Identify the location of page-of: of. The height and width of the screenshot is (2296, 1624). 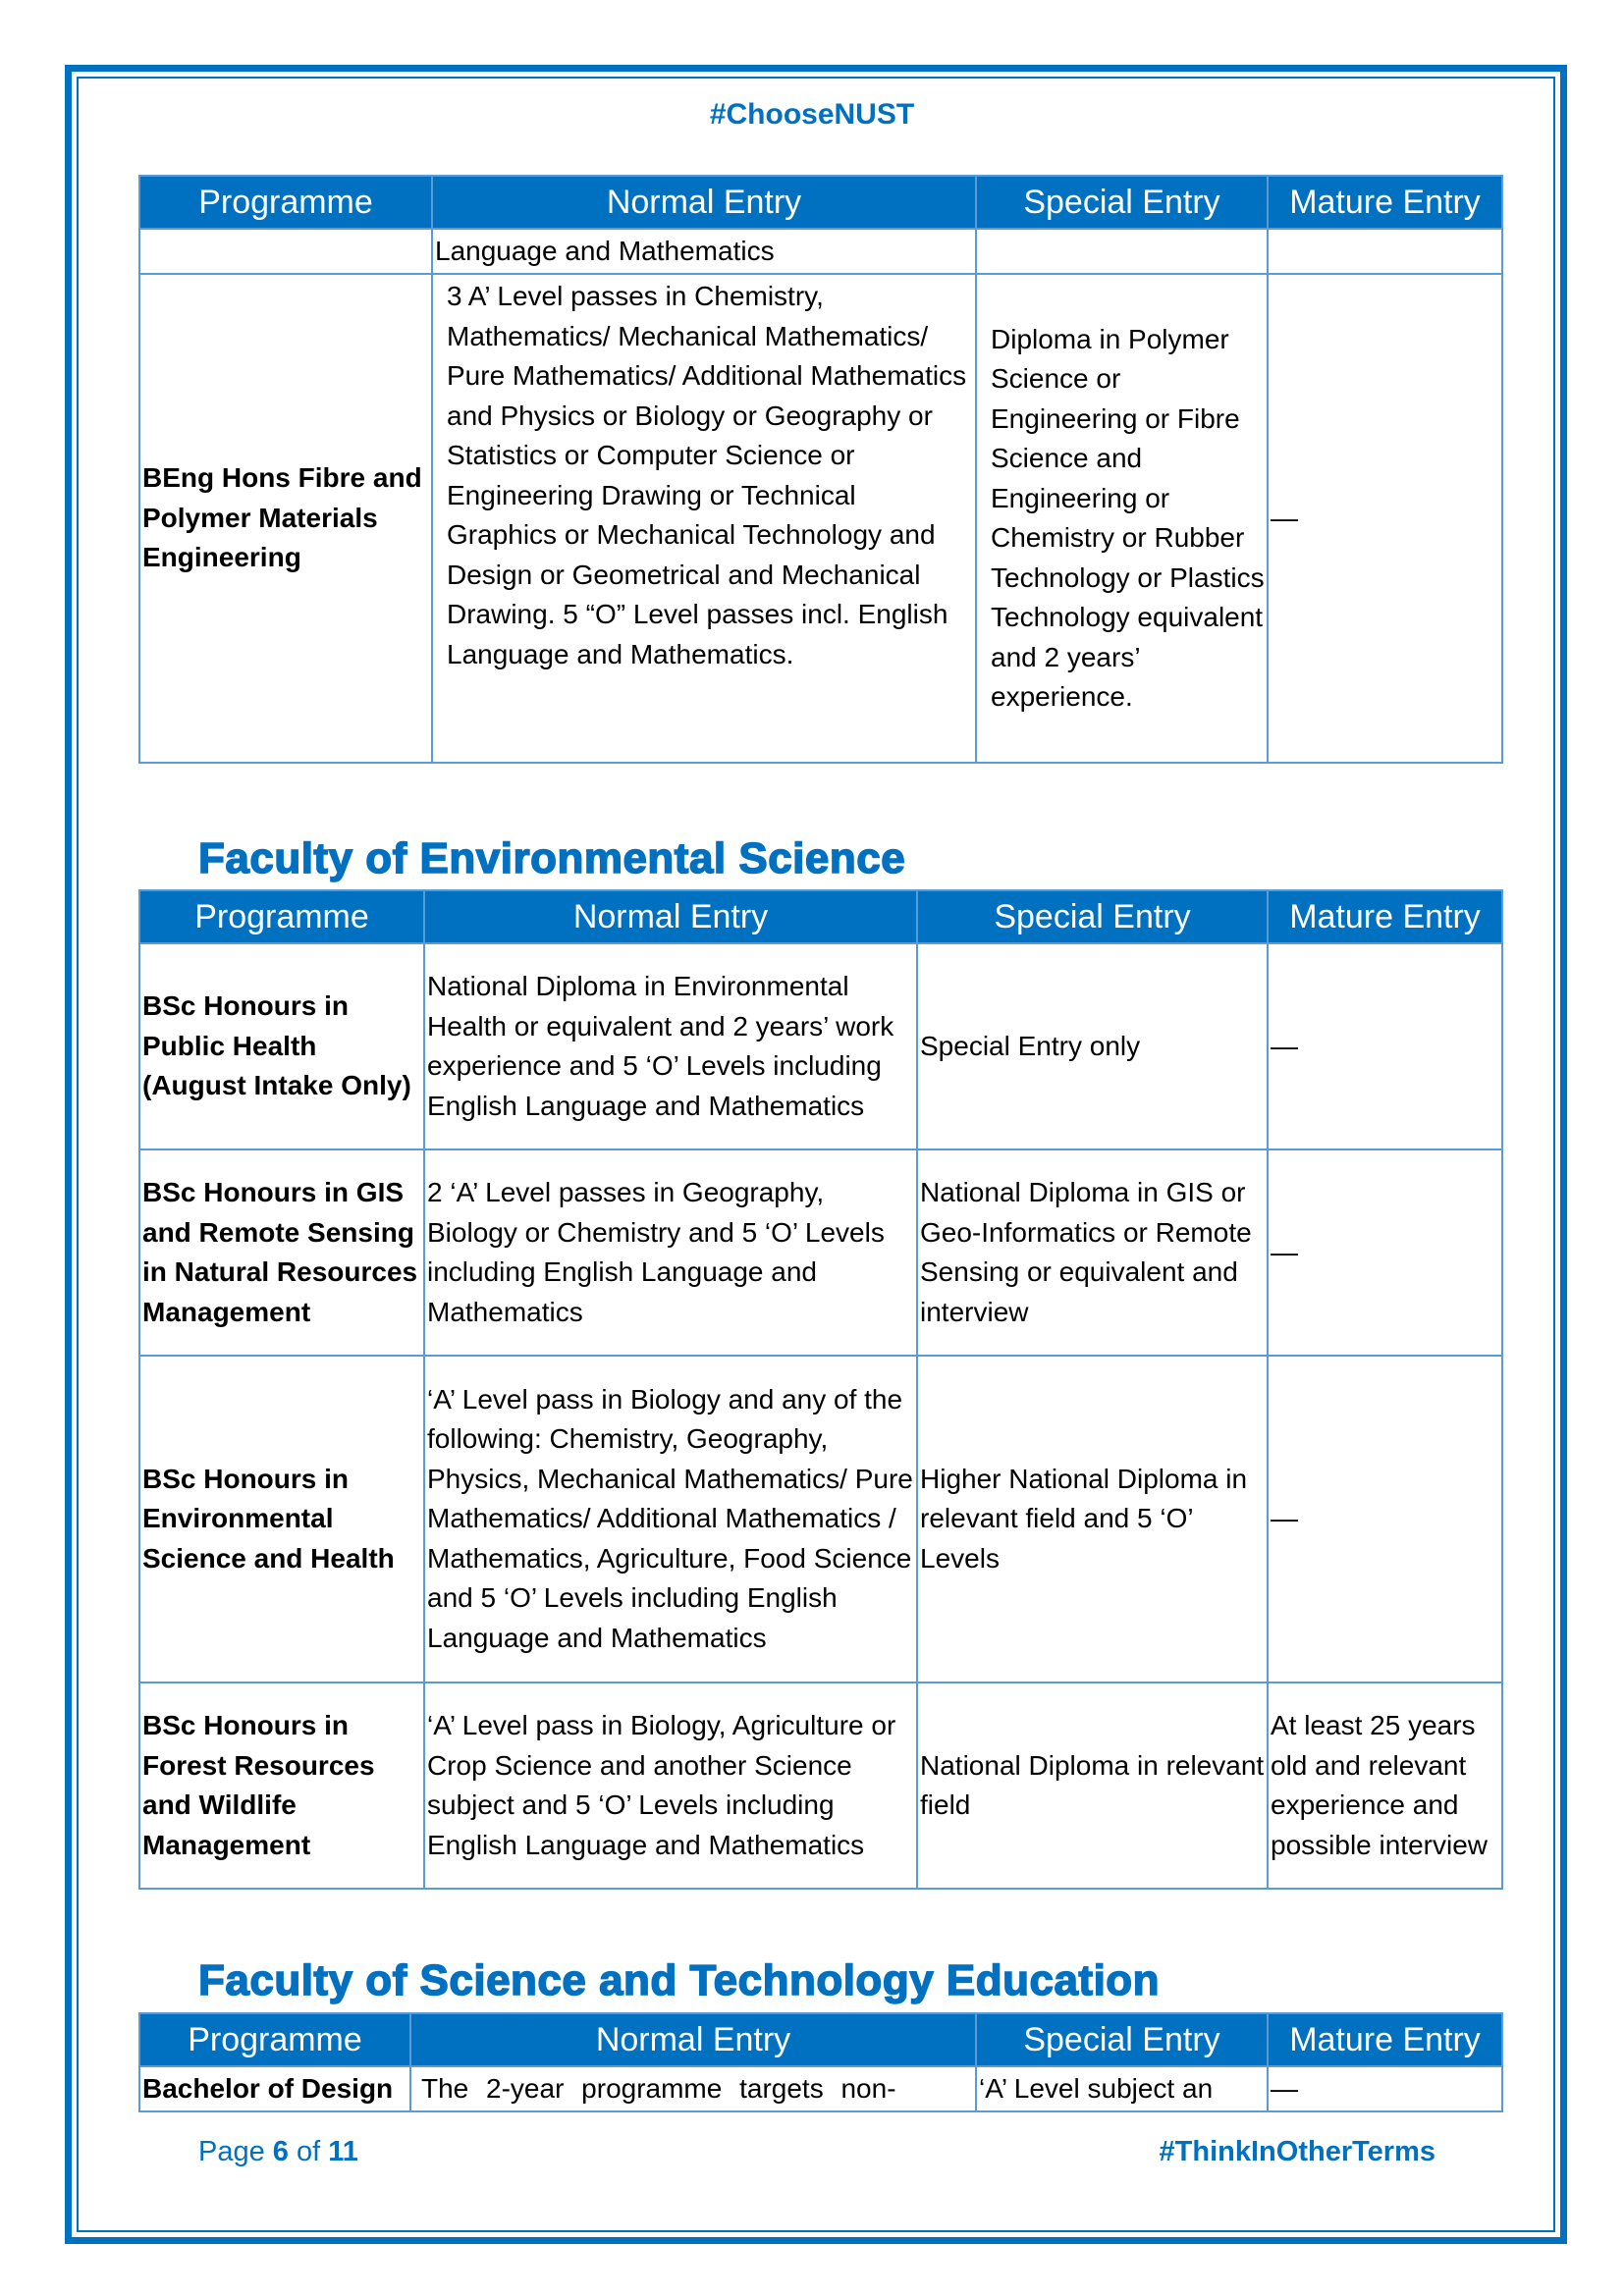
(309, 2151).